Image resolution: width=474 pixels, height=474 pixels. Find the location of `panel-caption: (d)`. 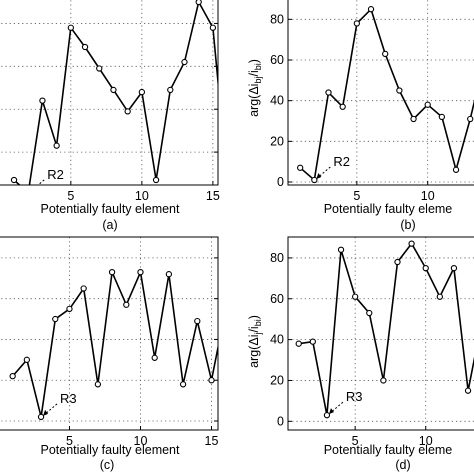

panel-caption: (d) is located at coordinates (402, 465).